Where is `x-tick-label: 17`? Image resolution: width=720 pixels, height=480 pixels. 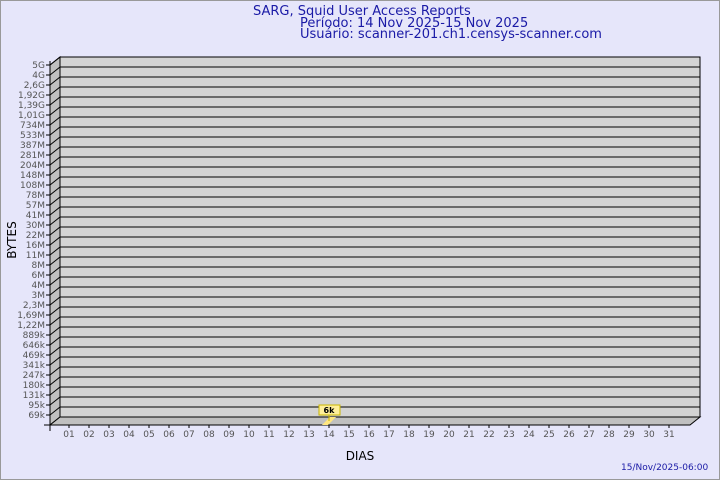 x-tick-label: 17 is located at coordinates (388, 435).